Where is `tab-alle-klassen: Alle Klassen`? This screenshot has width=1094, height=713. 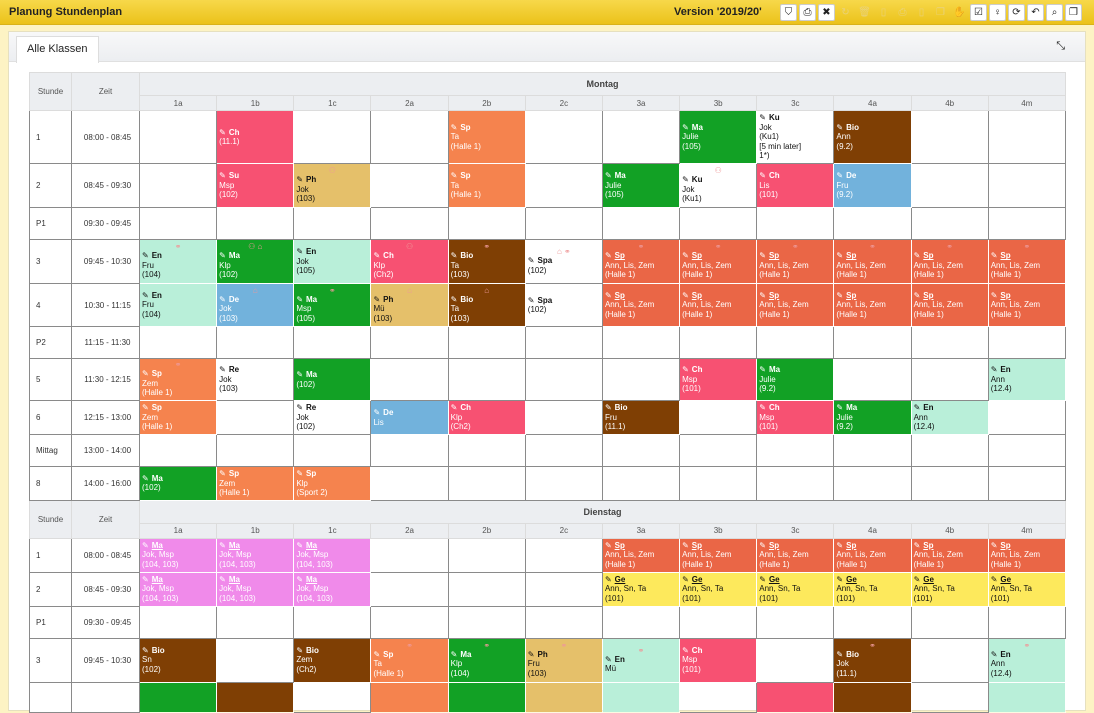
tab-alle-klassen: Alle Klassen is located at coordinates (57, 49).